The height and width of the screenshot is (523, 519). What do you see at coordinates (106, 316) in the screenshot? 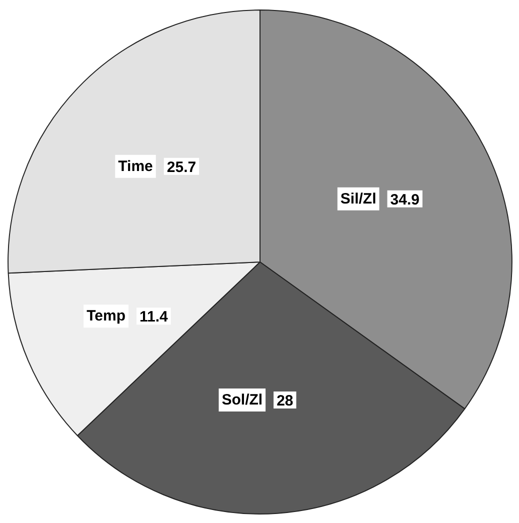
I see `slice-label: Temp` at bounding box center [106, 316].